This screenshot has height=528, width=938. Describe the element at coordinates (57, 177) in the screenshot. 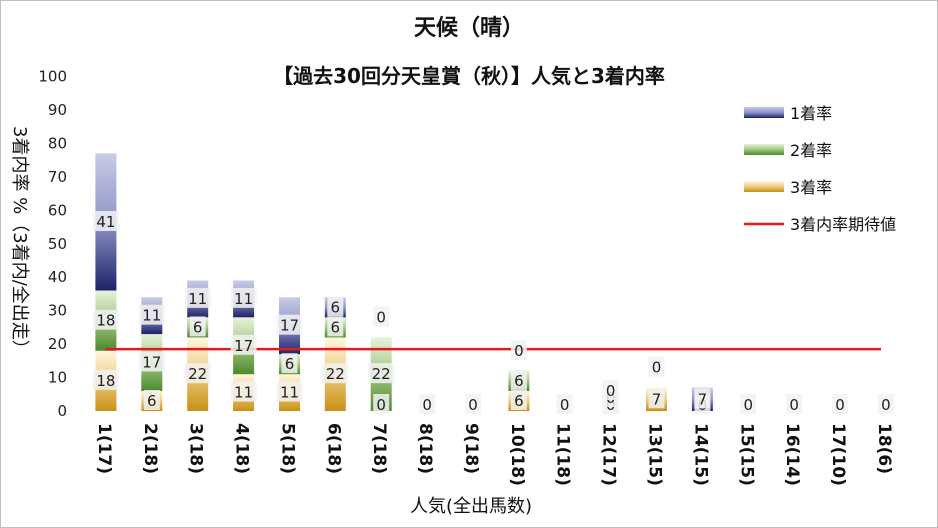

I see `y-tick-label: 70` at that location.